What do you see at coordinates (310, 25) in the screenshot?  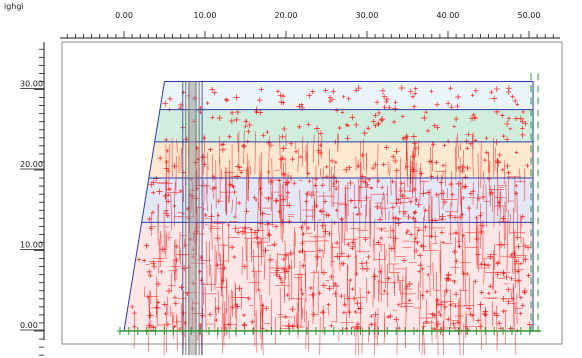 I see `top-ruler: 0.00 10.00 20.00 30.00 40.00 50.00` at bounding box center [310, 25].